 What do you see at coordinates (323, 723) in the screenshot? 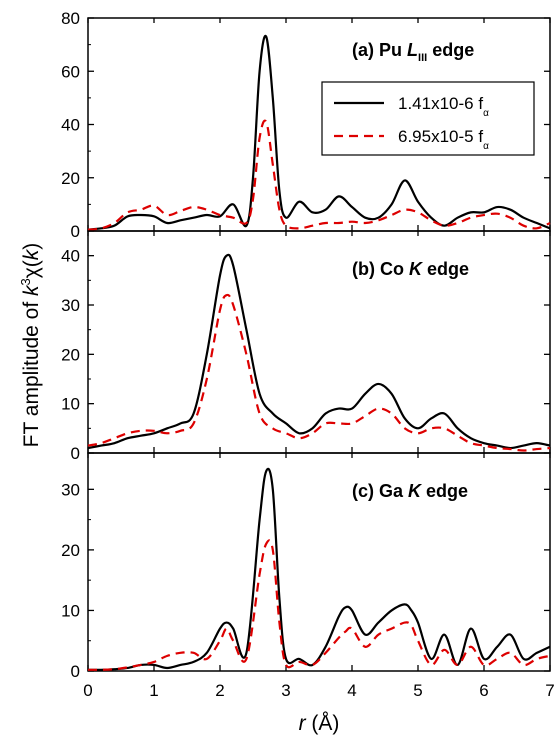
I see `x-axis-title-unit: (Å)` at bounding box center [323, 723].